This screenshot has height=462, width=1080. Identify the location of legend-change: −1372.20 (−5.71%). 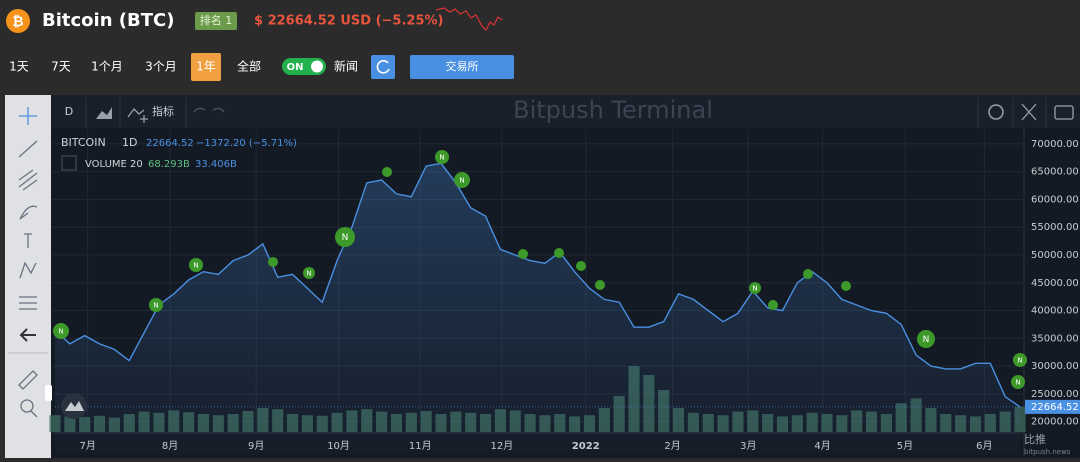
(246, 143).